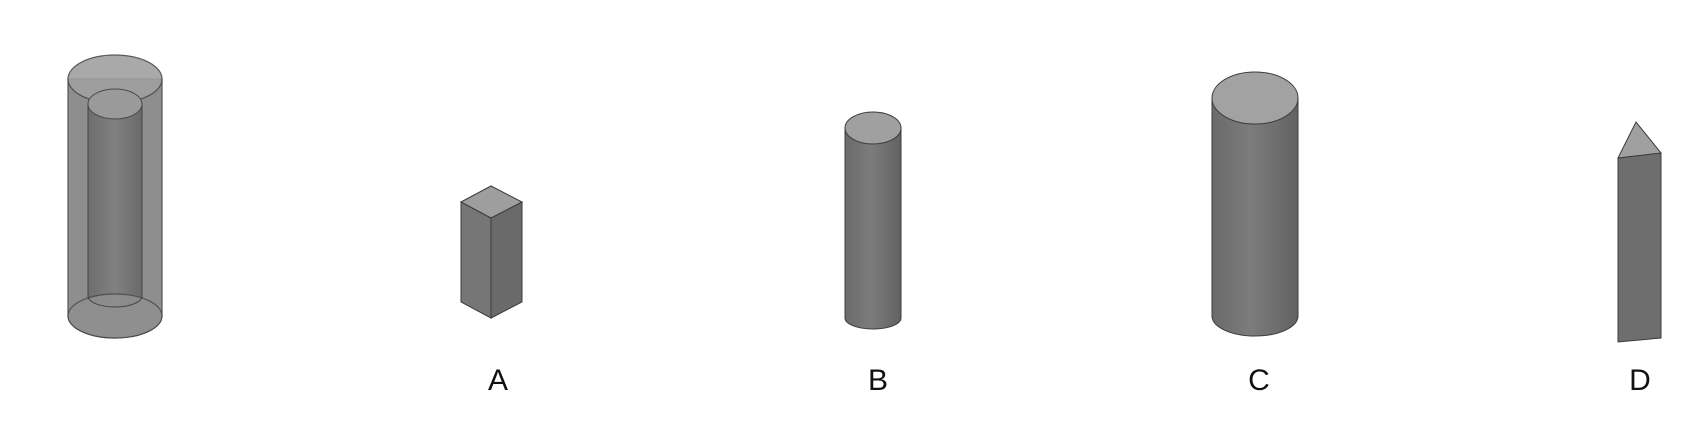 The height and width of the screenshot is (432, 1702). What do you see at coordinates (115, 316) in the screenshot?
I see `outer-bottom-face` at bounding box center [115, 316].